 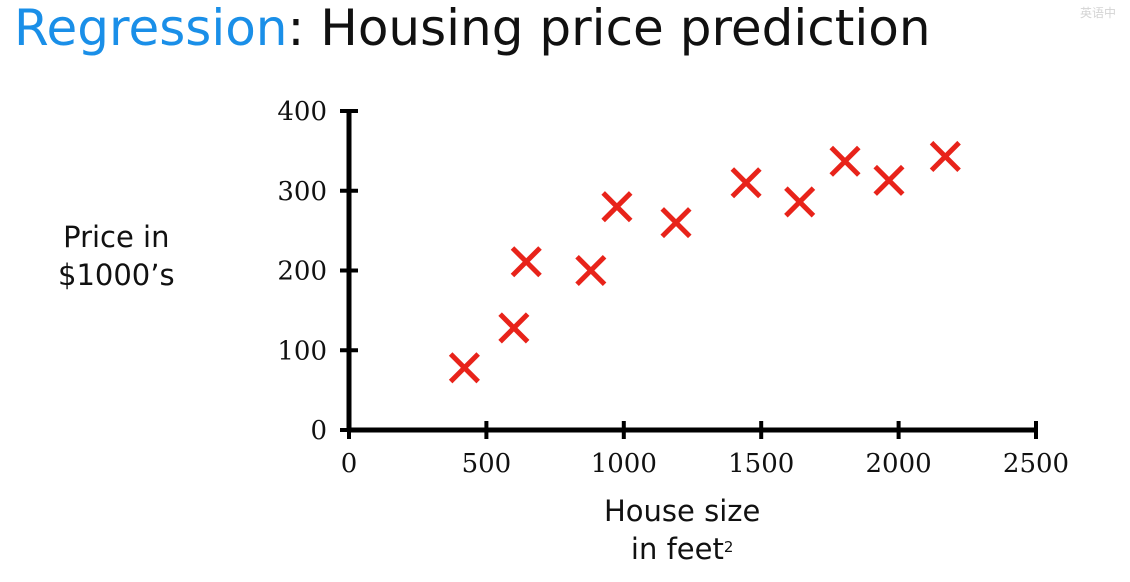 I want to click on y-tick-label: 400, so click(x=302, y=112).